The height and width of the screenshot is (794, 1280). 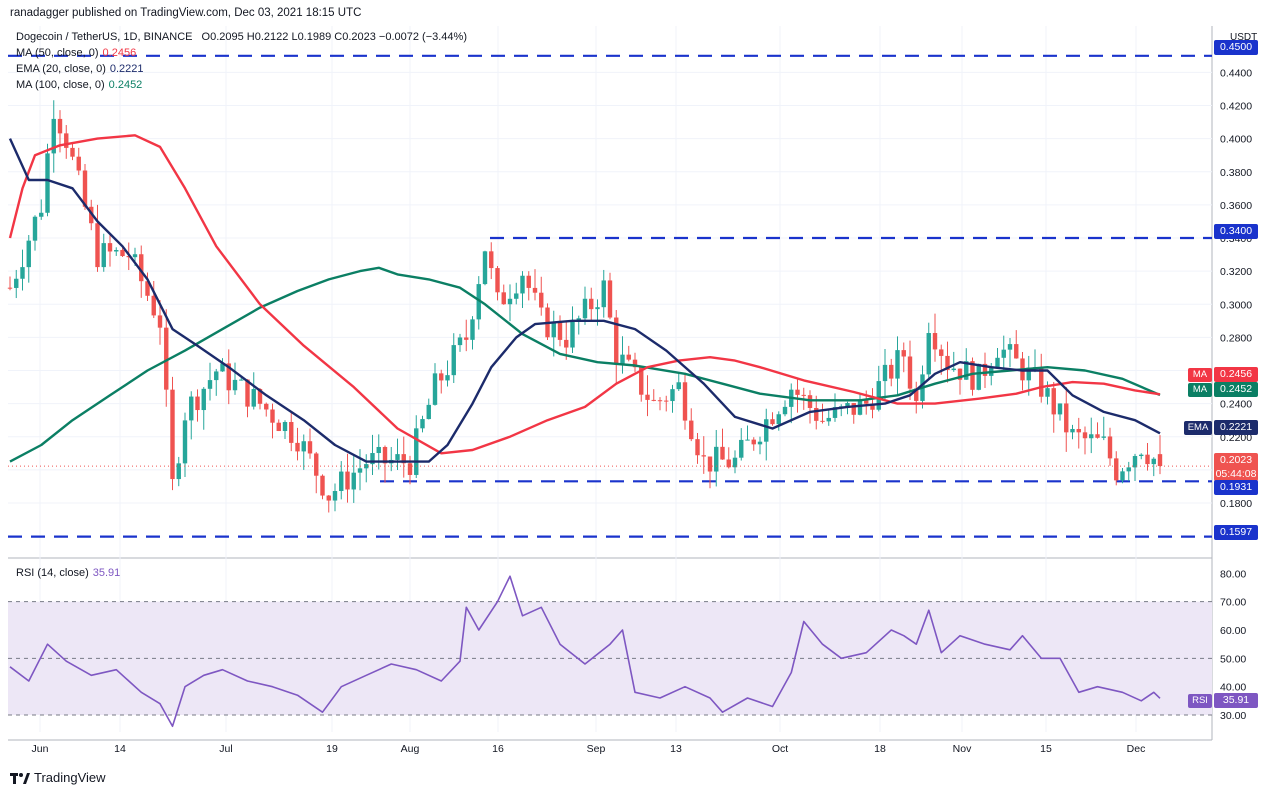 What do you see at coordinates (410, 749) in the screenshot?
I see `time-tick-label: Aug` at bounding box center [410, 749].